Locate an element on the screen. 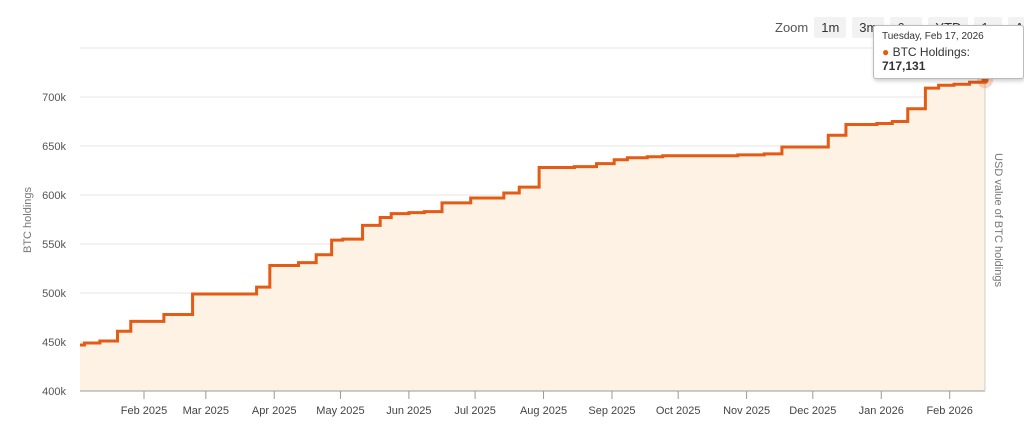  y-tick-label: 700k is located at coordinates (54, 98).